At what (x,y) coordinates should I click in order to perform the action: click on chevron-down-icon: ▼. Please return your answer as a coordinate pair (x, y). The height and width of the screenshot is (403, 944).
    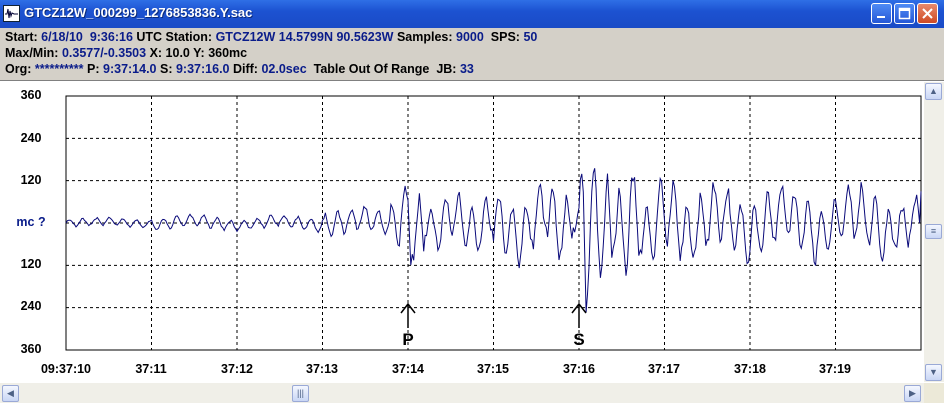
    Looking at the image, I should click on (933, 372).